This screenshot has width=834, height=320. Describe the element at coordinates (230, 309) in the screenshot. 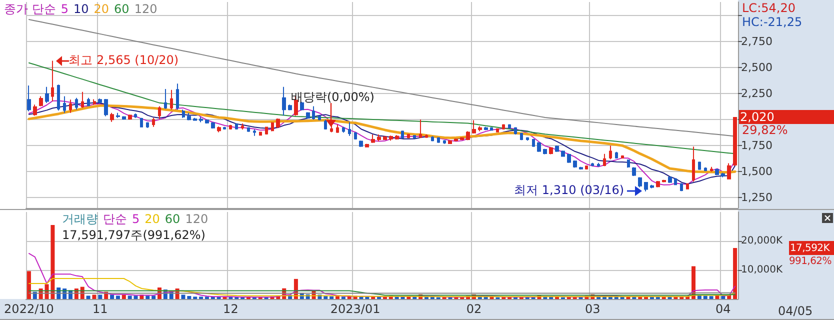

I see `x-tick-label: 12` at that location.